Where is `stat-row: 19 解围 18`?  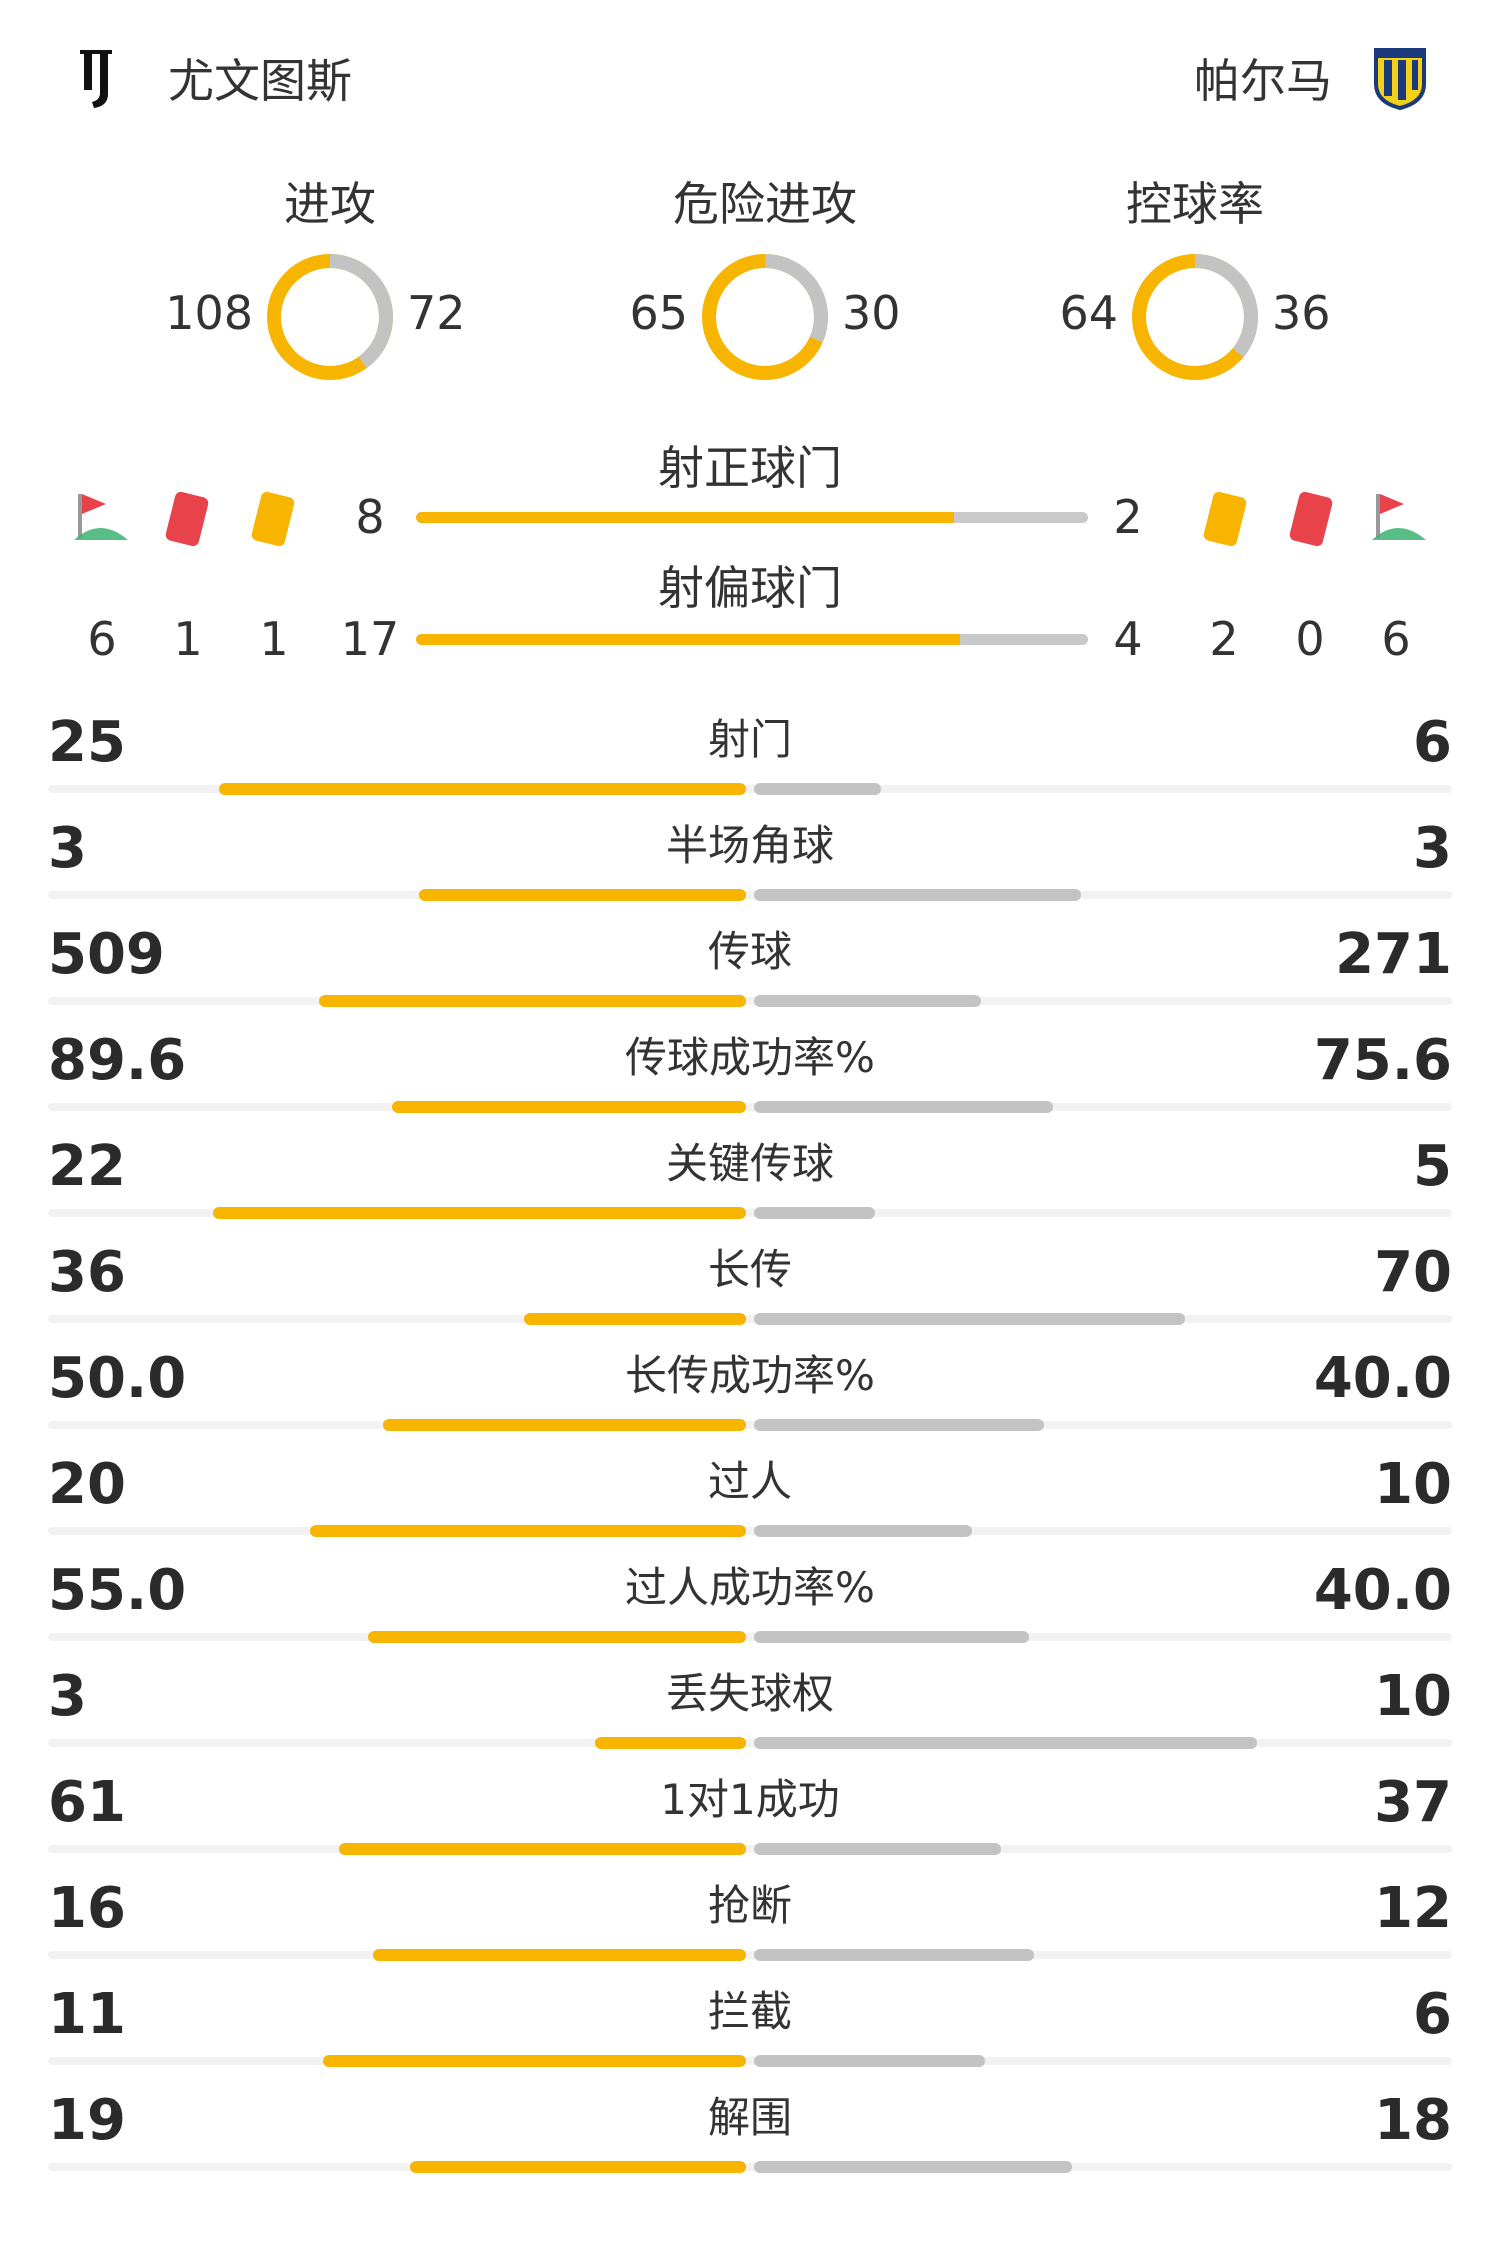
stat-row: 19 解围 18 is located at coordinates (750, 2136).